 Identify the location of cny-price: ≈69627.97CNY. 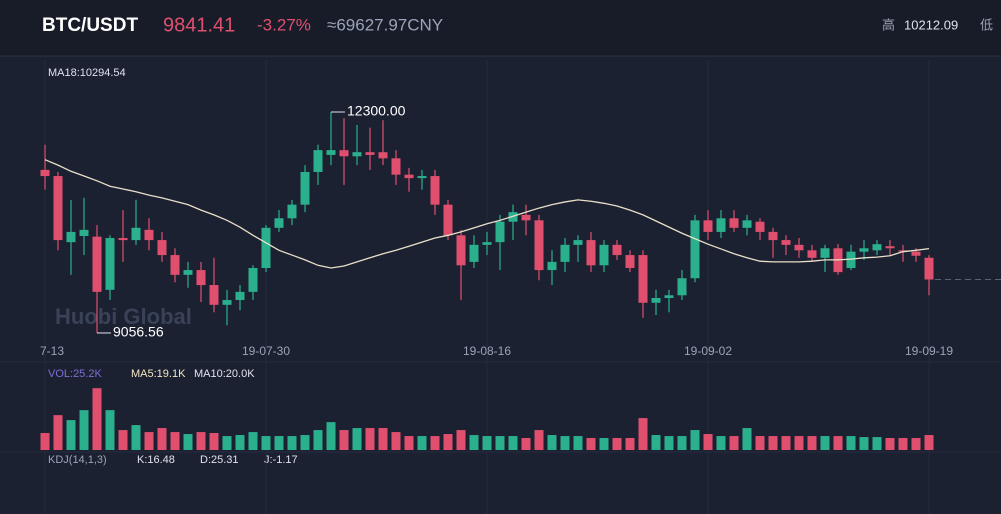
(385, 24).